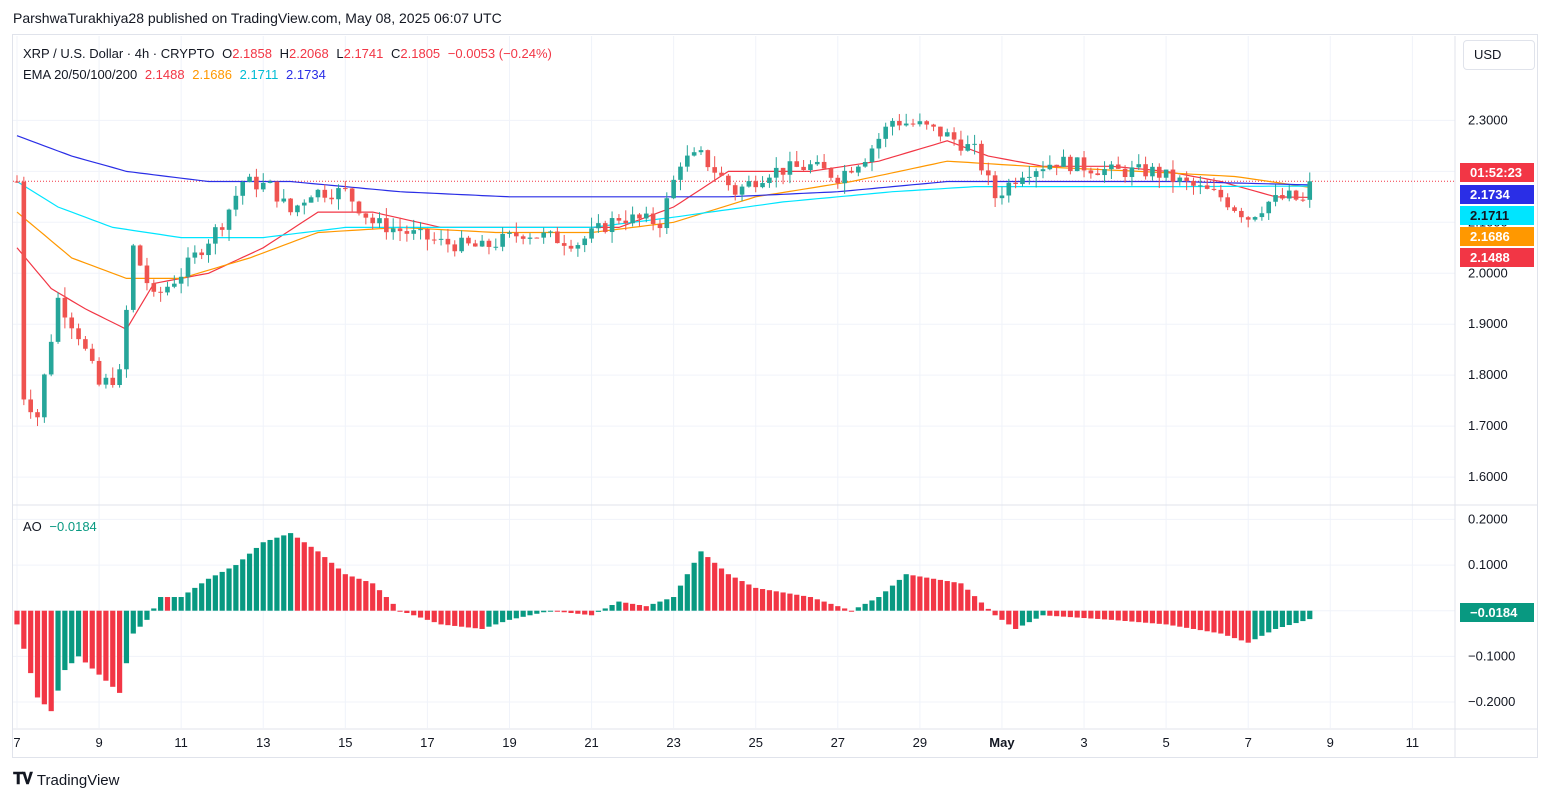 This screenshot has height=803, width=1553. What do you see at coordinates (1499, 55) in the screenshot?
I see `currency-button: USD` at bounding box center [1499, 55].